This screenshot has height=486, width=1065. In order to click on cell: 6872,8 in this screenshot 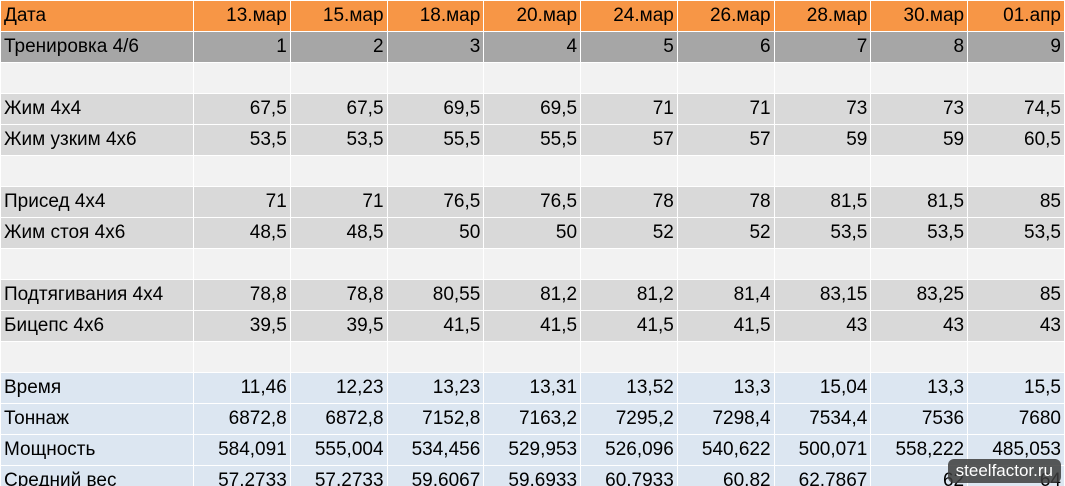, I will do `click(242, 419)`.